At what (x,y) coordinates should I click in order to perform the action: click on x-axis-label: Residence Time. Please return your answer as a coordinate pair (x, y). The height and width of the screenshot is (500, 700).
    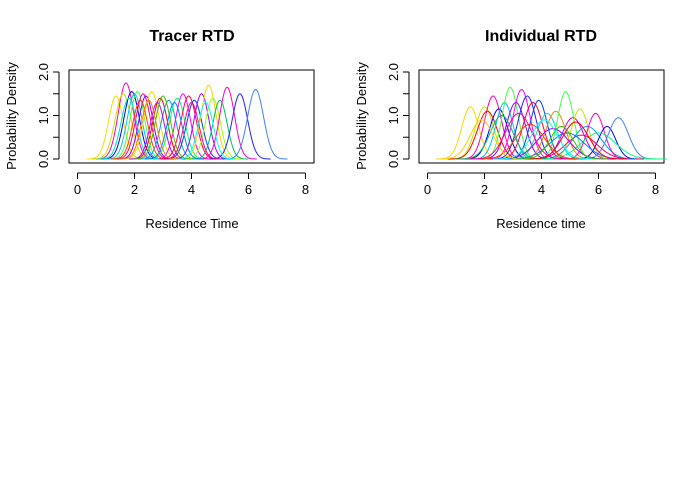
    Looking at the image, I should click on (191, 223).